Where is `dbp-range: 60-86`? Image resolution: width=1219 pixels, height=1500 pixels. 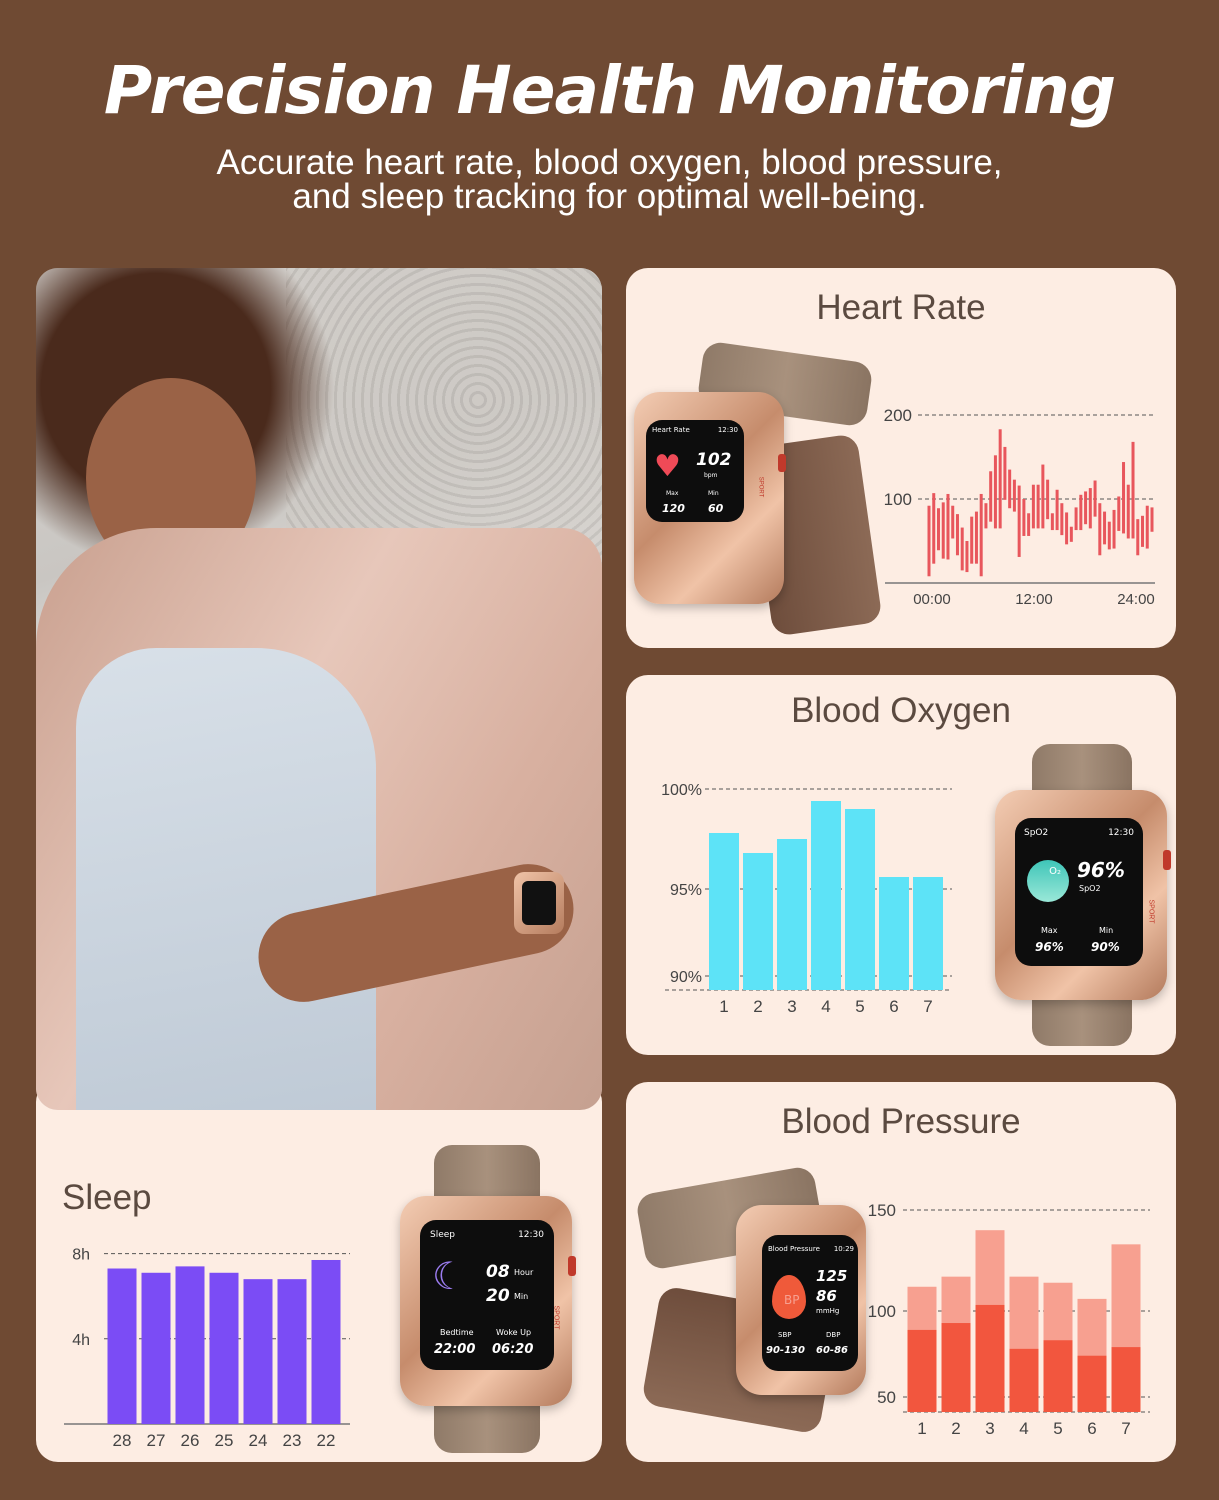 dbp-range: 60-86 is located at coordinates (832, 1350).